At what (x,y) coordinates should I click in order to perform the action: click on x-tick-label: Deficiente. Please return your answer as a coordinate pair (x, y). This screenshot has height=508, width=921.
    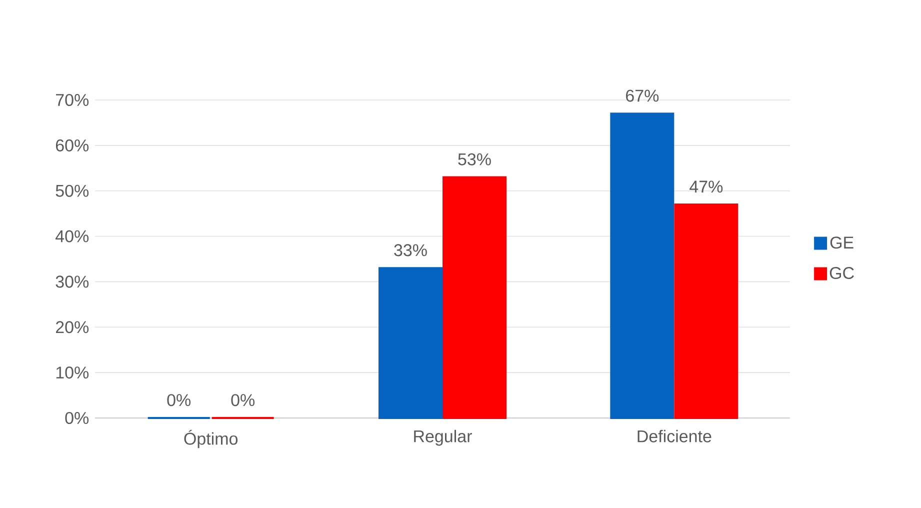
    Looking at the image, I should click on (675, 436).